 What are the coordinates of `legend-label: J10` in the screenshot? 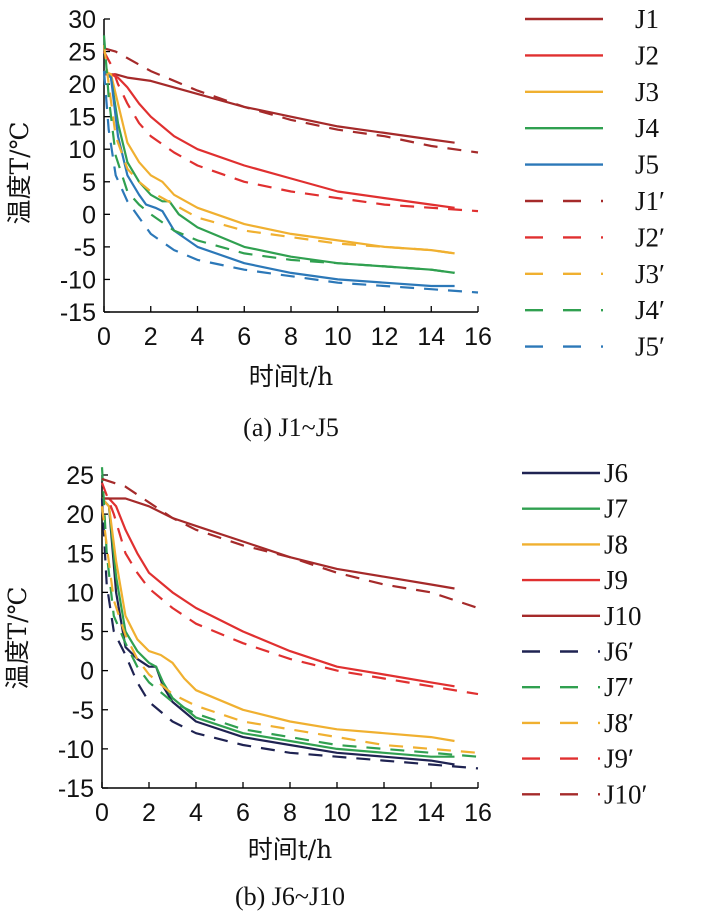 It's located at (623, 616).